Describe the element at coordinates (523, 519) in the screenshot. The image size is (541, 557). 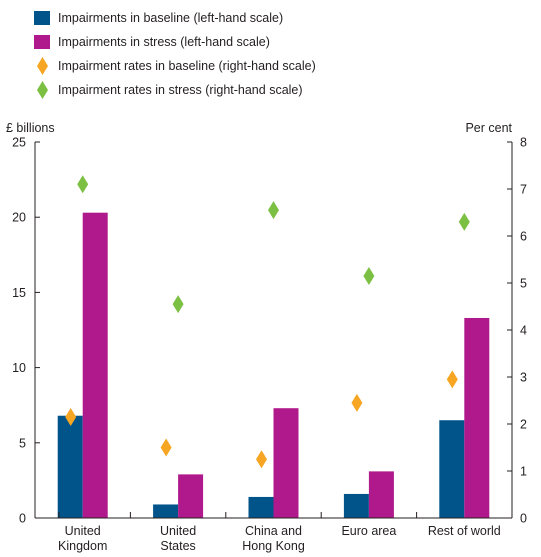
I see `right-tick-label: 0` at that location.